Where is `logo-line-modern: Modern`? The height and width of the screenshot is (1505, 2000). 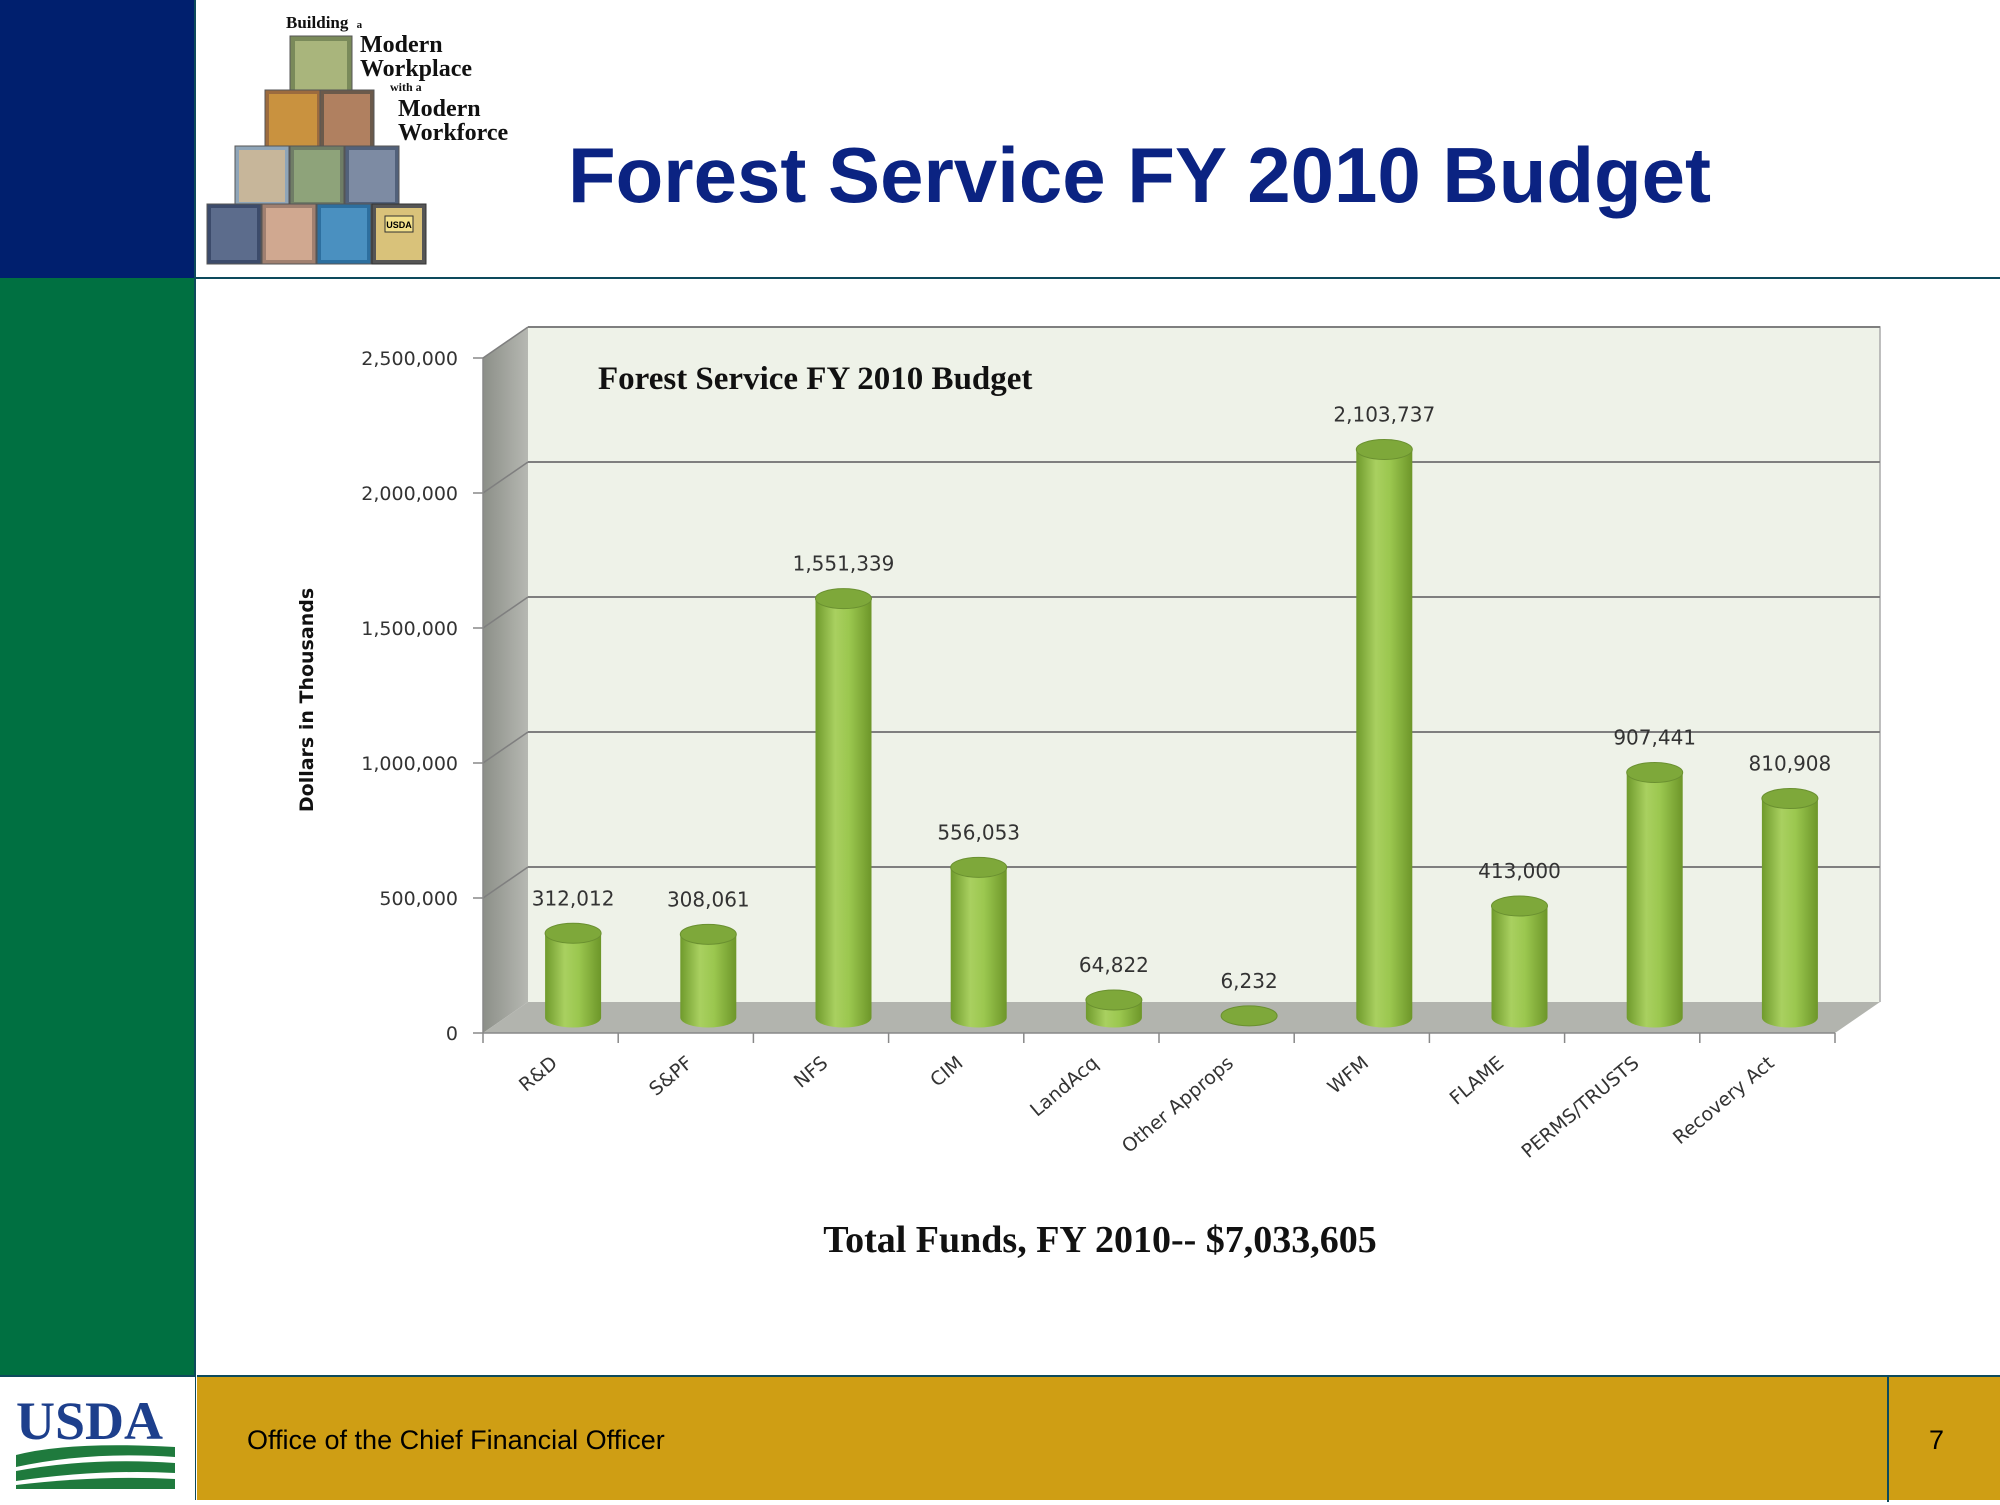 logo-line-modern: Modern is located at coordinates (401, 45).